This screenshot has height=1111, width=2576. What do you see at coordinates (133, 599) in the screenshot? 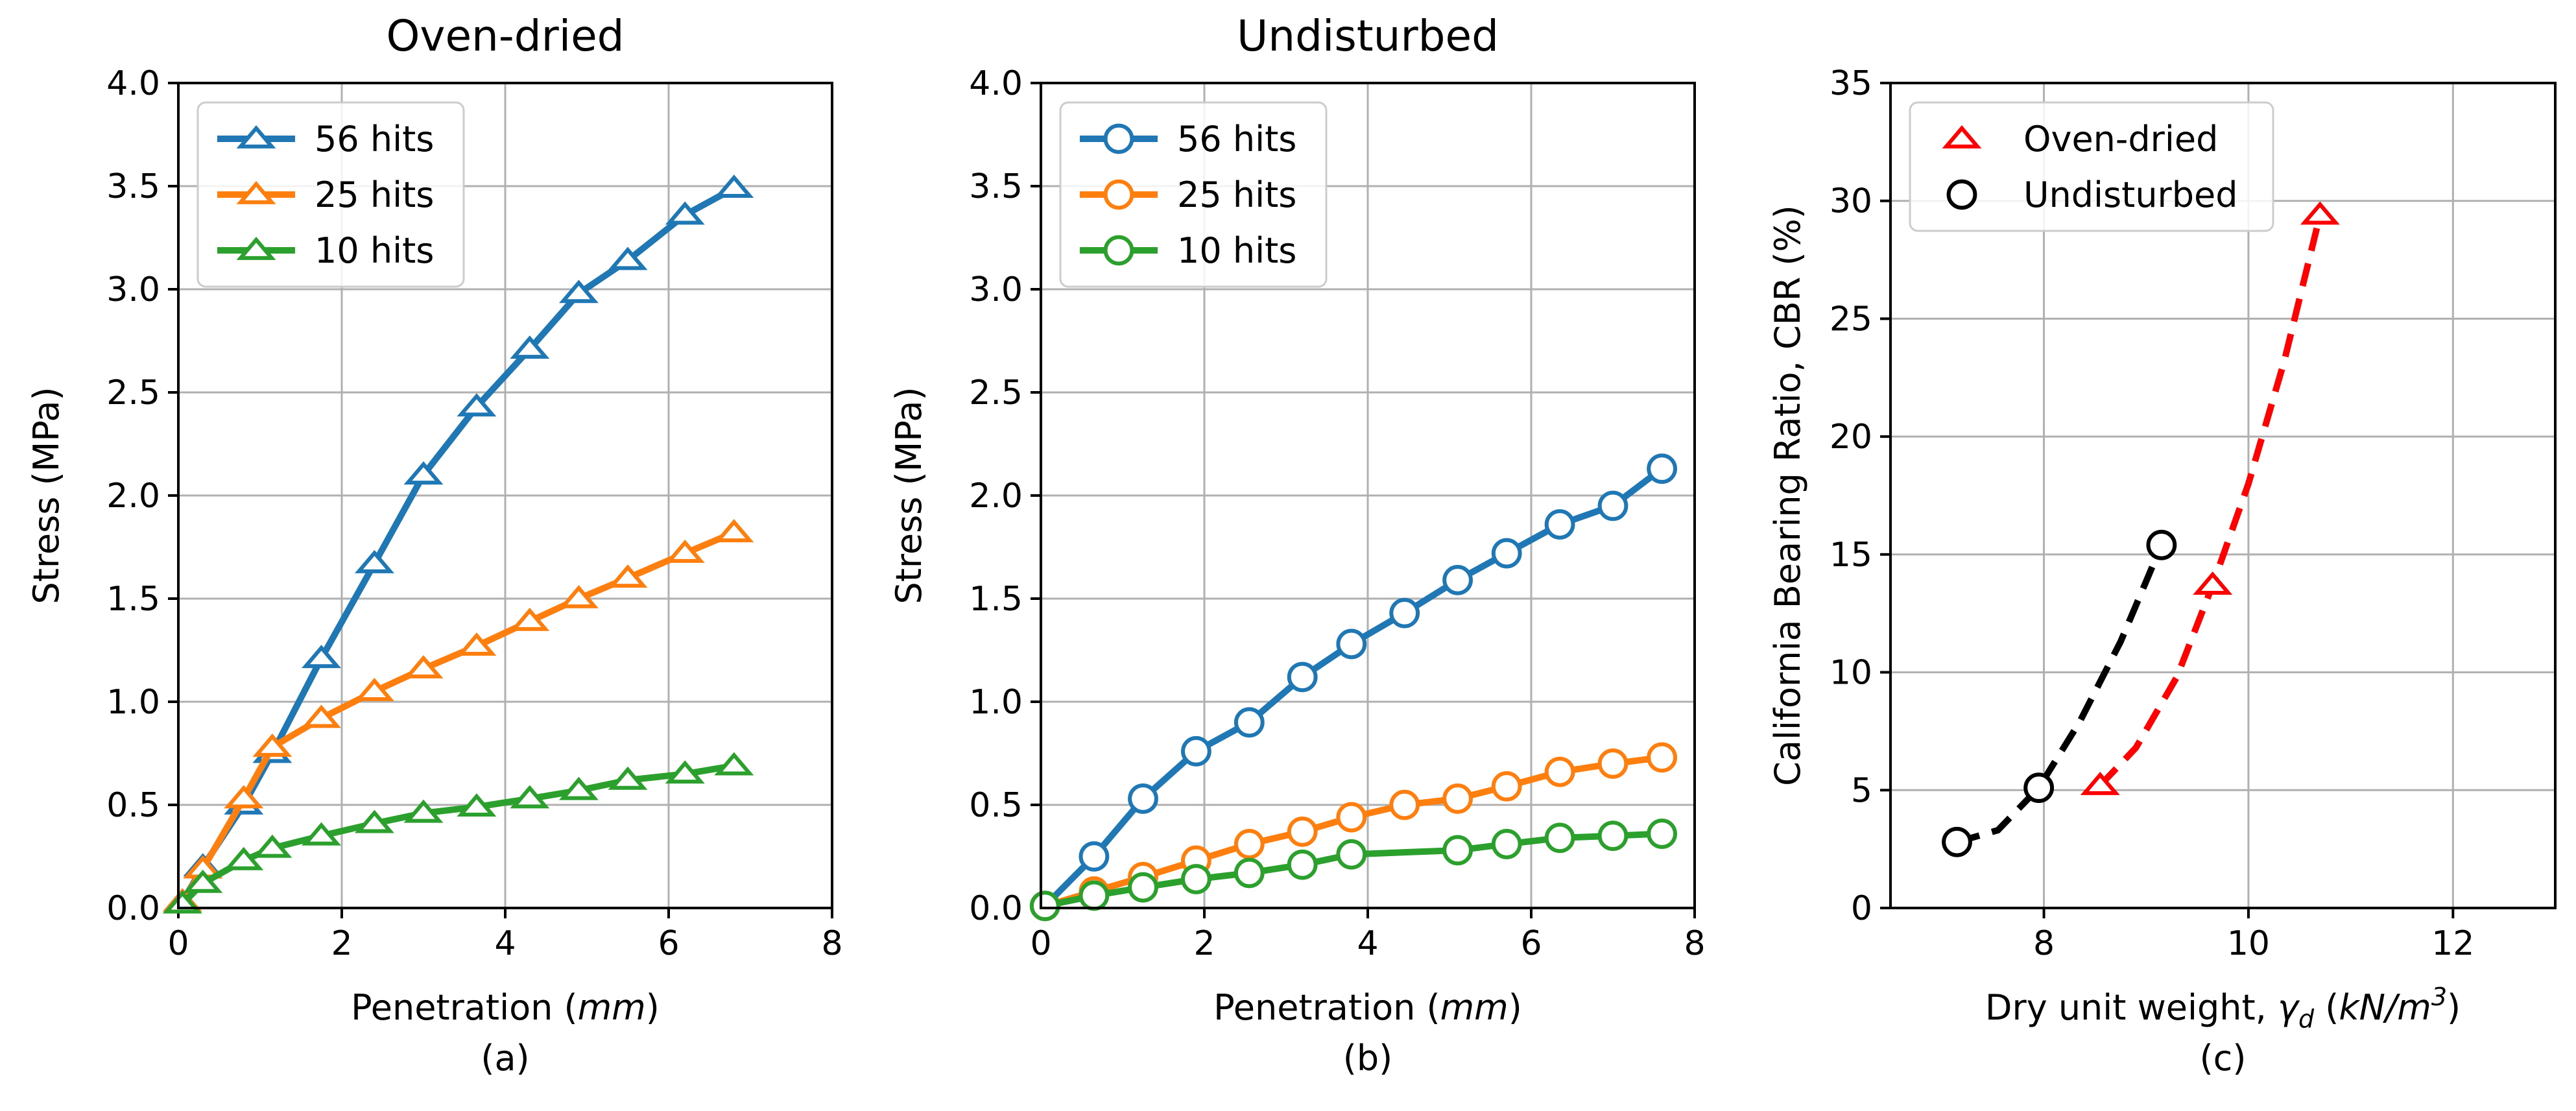
I see `y-tick-label: 1.5` at bounding box center [133, 599].